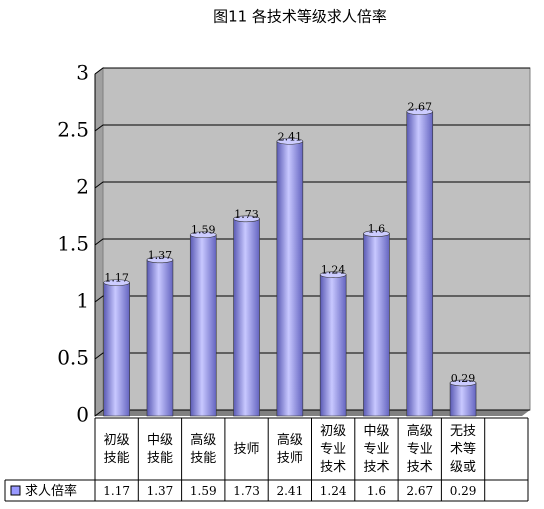 The width and height of the screenshot is (544, 509). Describe the element at coordinates (203, 491) in the screenshot. I see `table-value: 1.59` at that location.